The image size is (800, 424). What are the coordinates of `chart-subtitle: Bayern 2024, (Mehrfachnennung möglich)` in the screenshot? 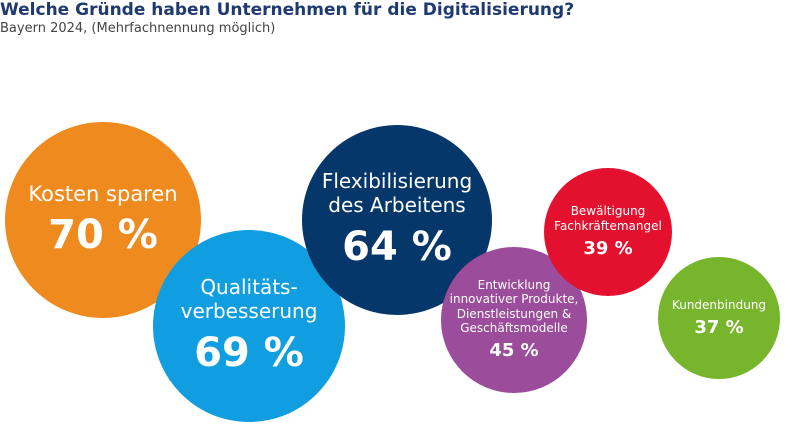 It's located at (138, 28).